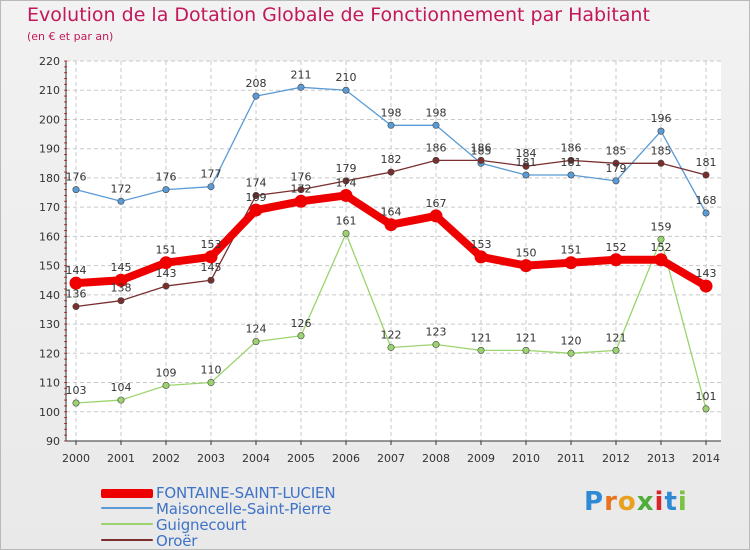  Describe the element at coordinates (436, 458) in the screenshot. I see `x-tick-label: 2008` at that location.